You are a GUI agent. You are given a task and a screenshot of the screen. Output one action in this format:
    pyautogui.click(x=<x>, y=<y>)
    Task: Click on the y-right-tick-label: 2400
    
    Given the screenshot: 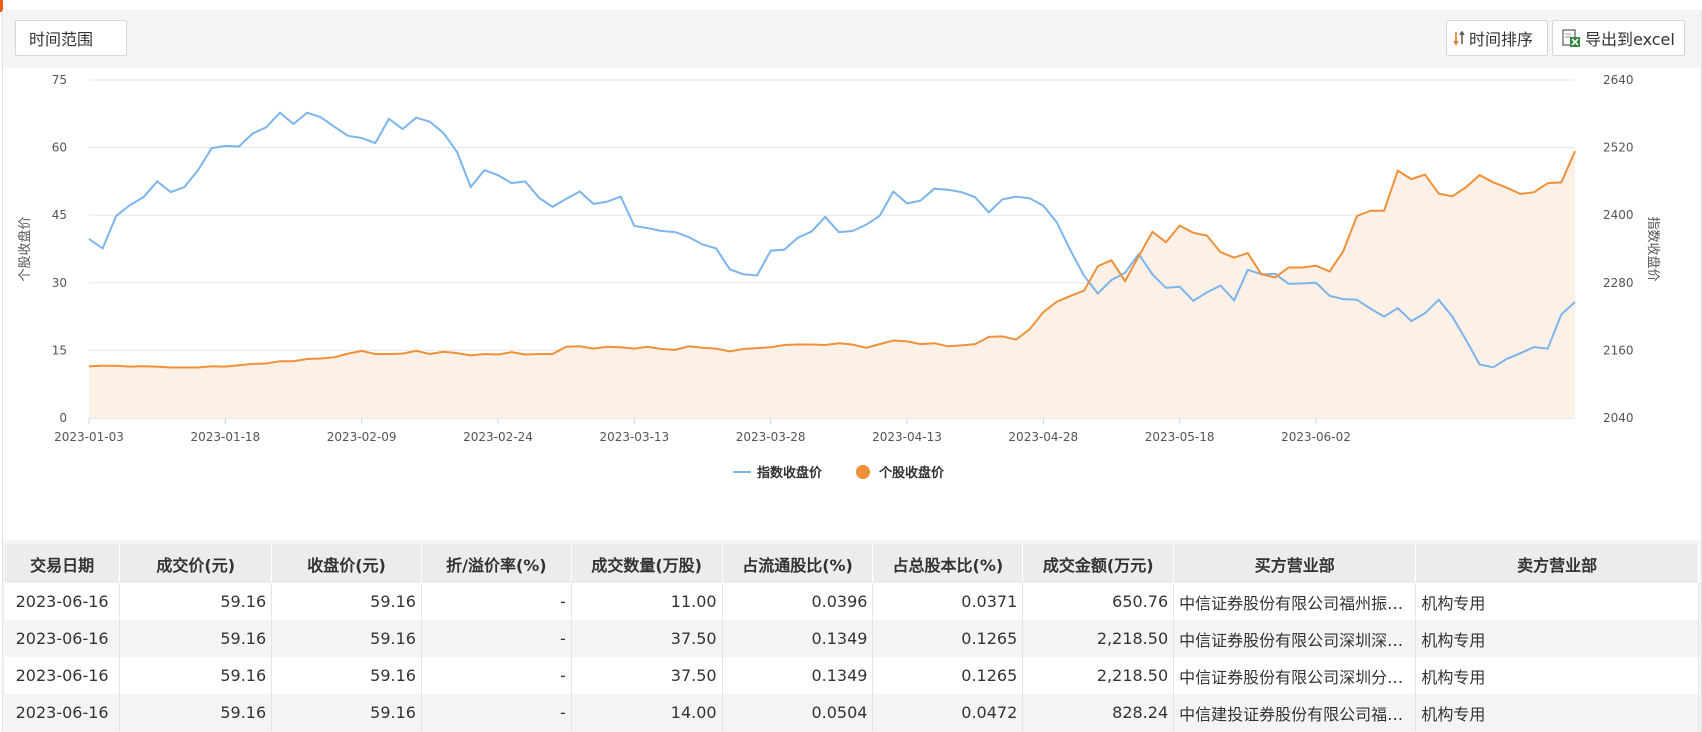 What is the action you would take?
    pyautogui.click(x=1618, y=215)
    